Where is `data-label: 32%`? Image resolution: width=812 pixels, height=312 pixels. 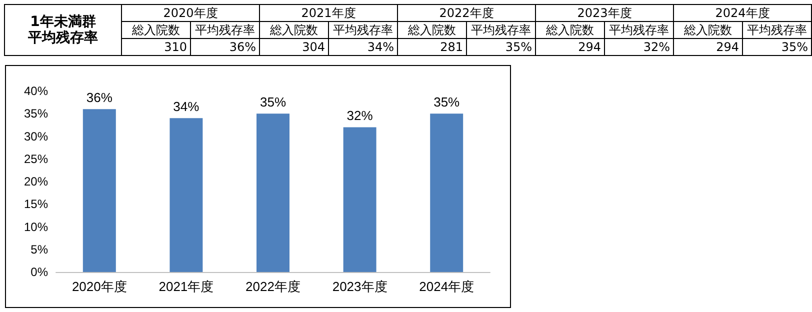 data-label: 32% is located at coordinates (360, 116).